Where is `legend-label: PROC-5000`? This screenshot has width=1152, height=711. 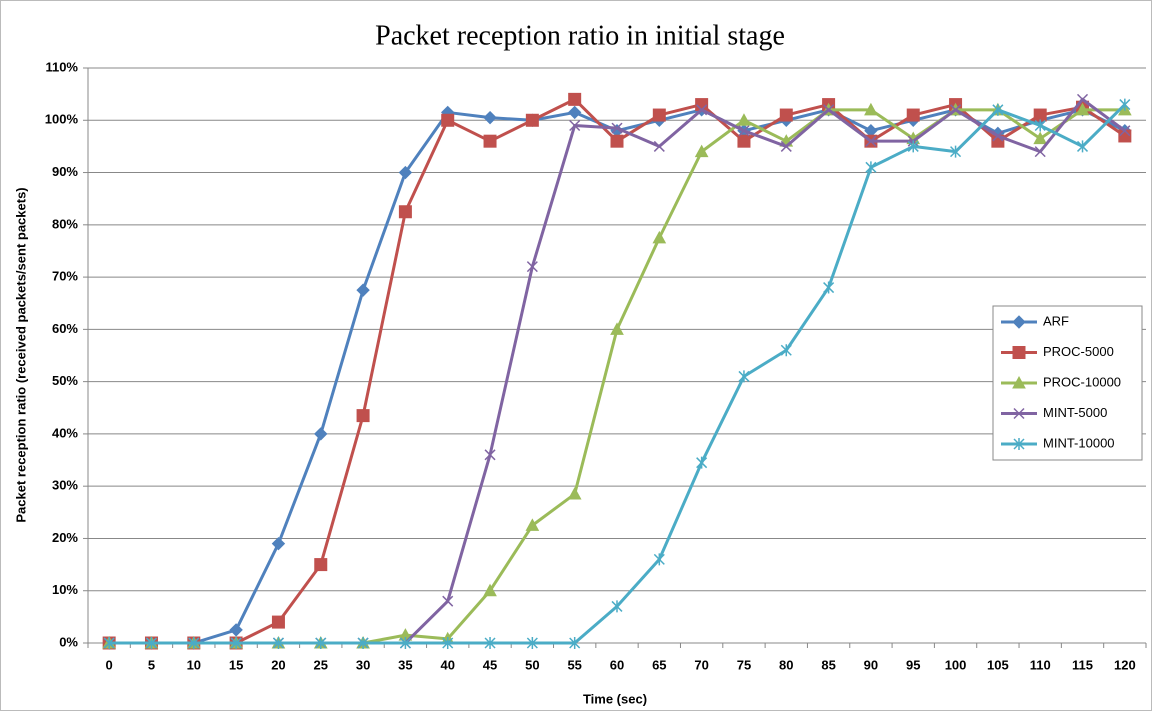 legend-label: PROC-5000 is located at coordinates (1078, 351).